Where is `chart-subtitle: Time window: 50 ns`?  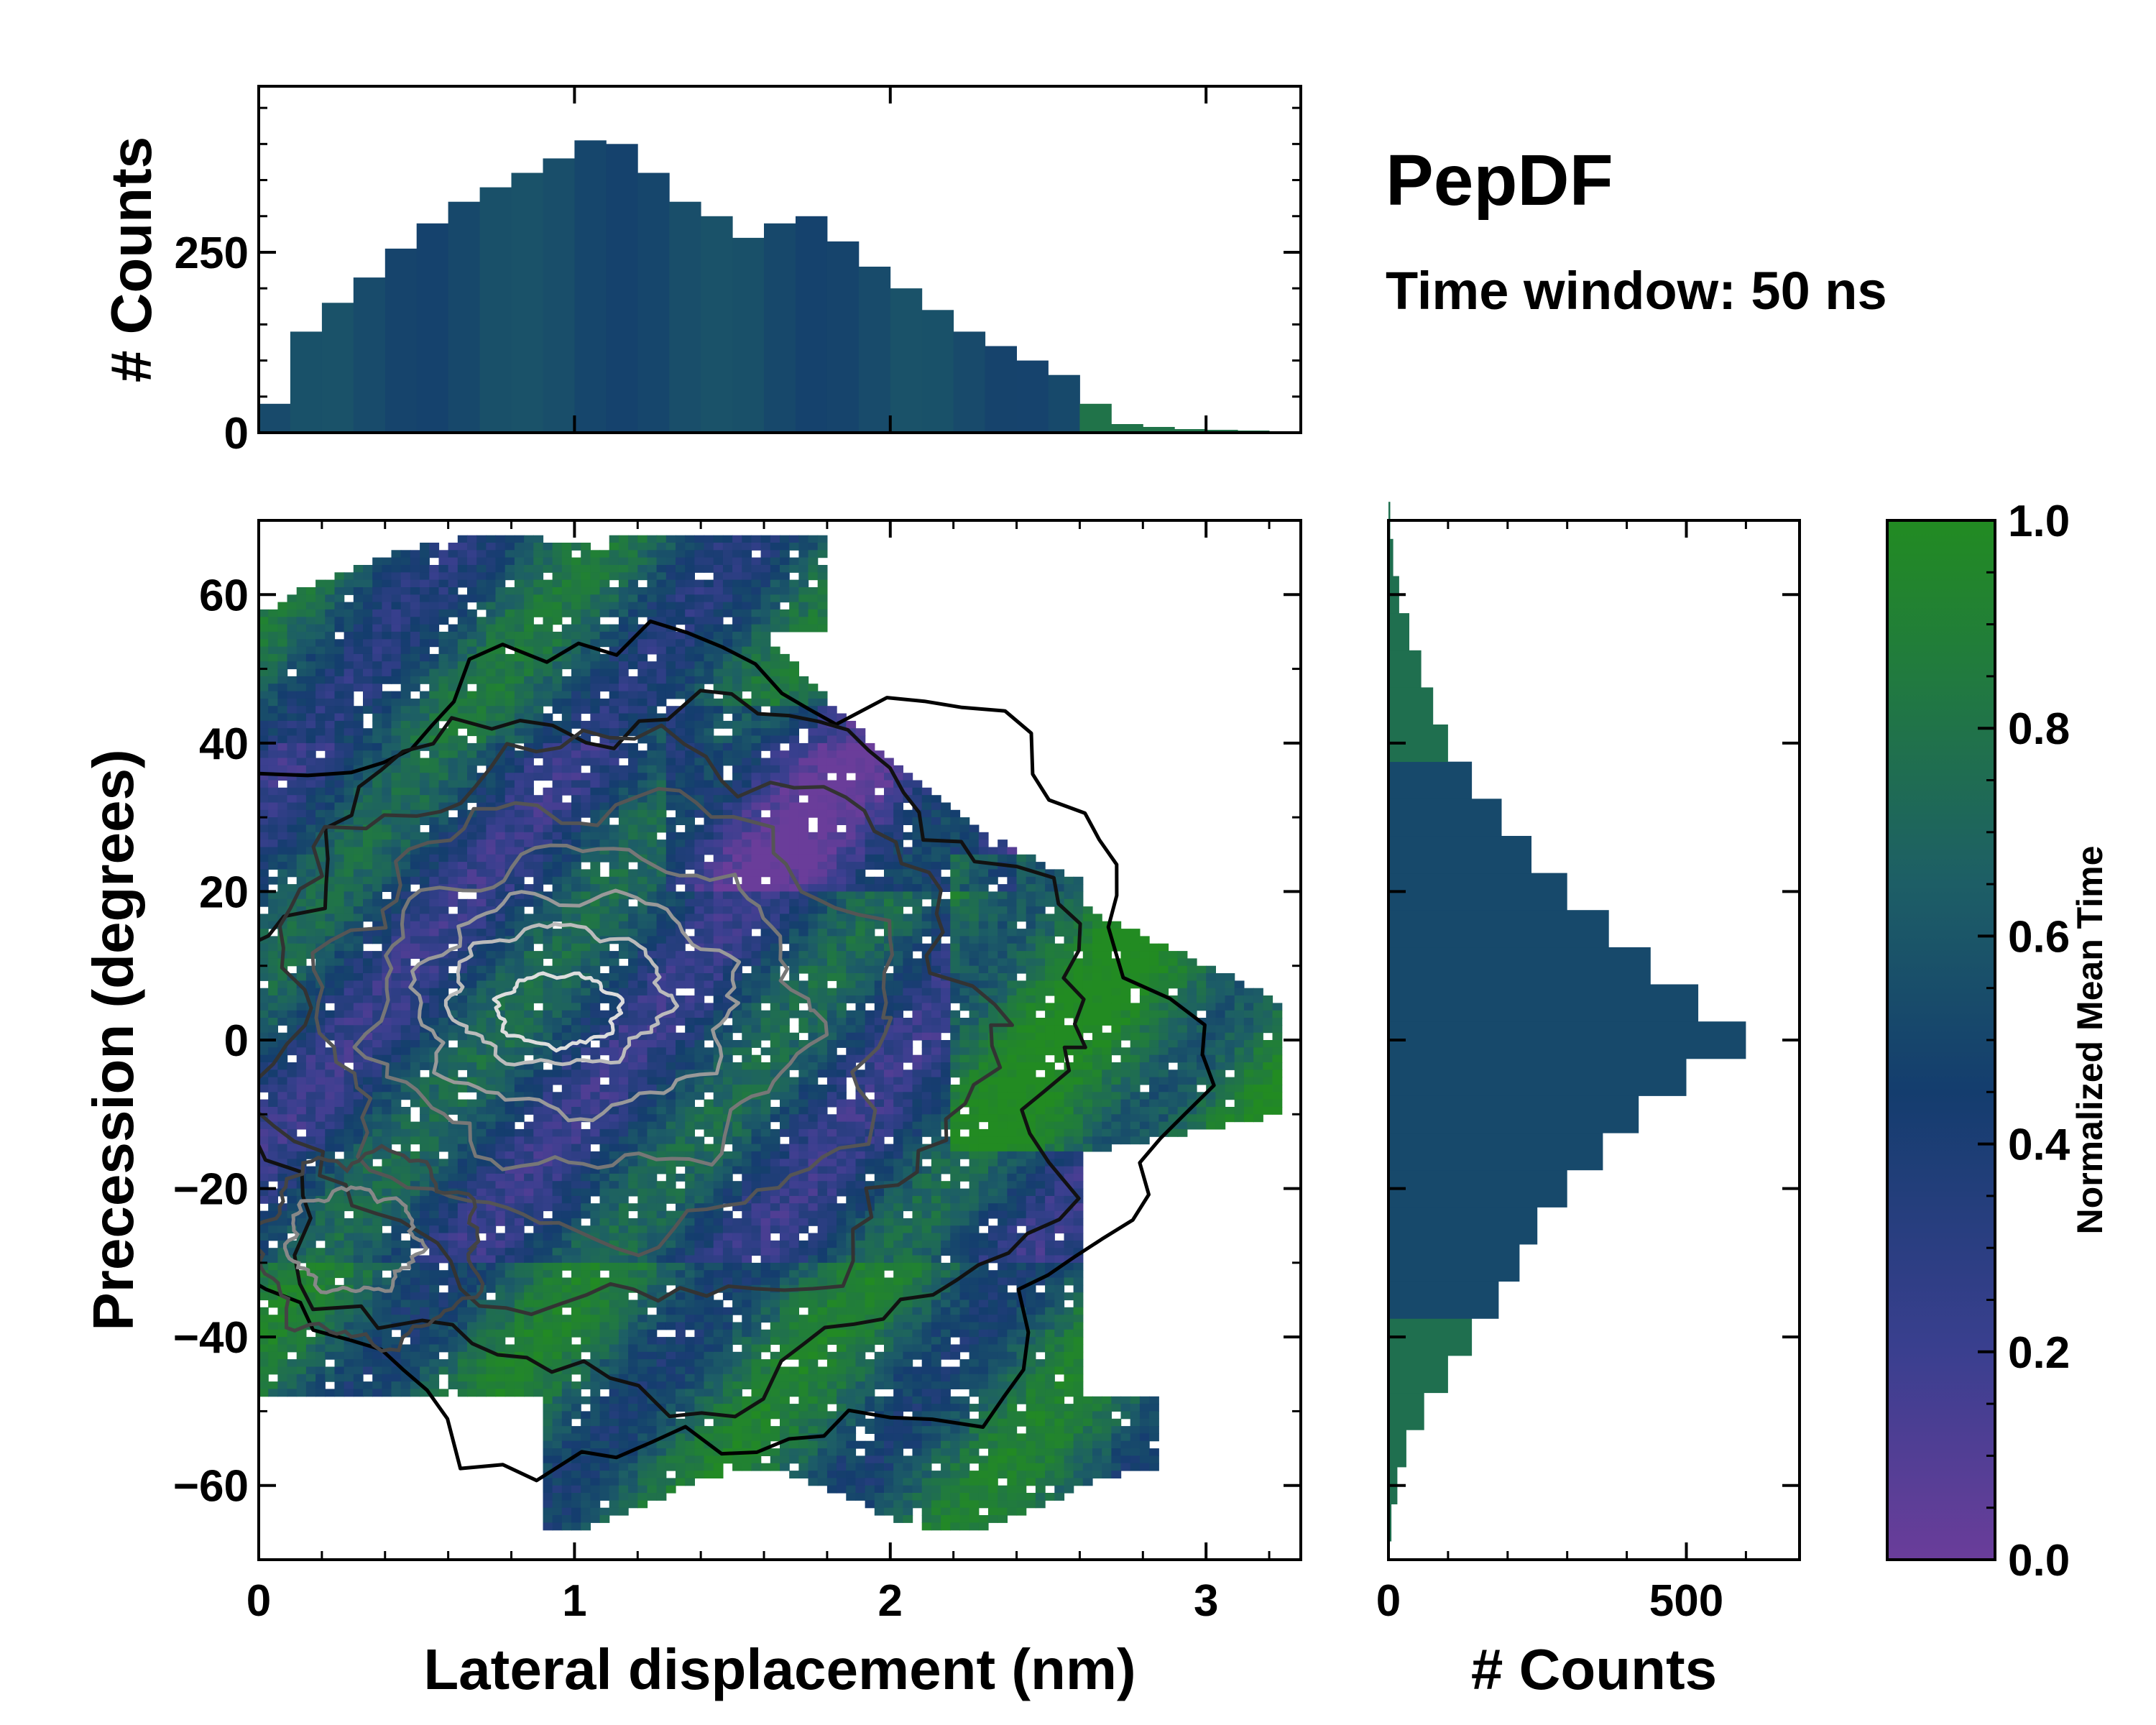 chart-subtitle: Time window: 50 ns is located at coordinates (1637, 291).